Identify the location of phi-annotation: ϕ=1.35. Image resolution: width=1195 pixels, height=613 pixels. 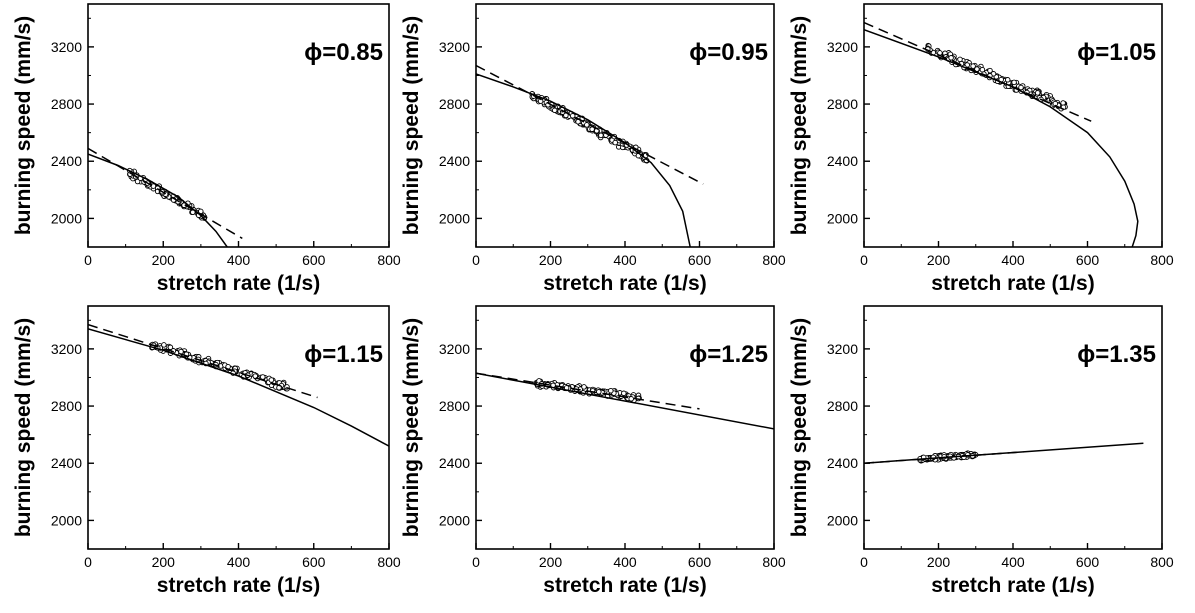
(1116, 354).